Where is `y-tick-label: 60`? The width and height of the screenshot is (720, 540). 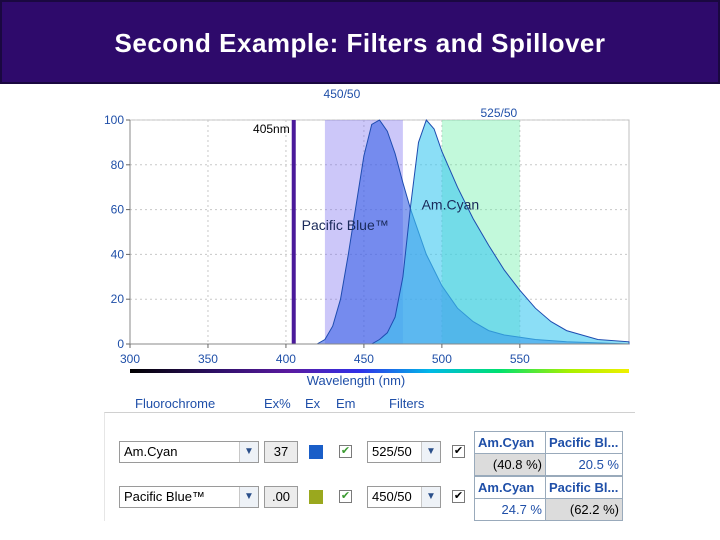 y-tick-label: 60 is located at coordinates (118, 210).